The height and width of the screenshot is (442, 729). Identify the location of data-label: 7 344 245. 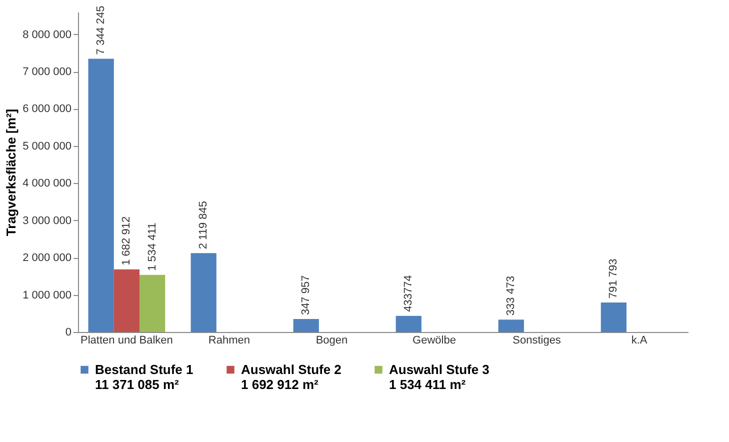
(101, 30).